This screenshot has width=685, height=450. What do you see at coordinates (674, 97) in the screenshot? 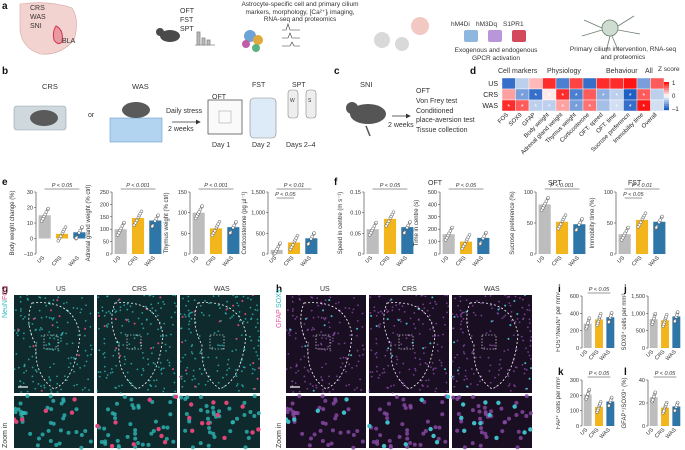
I see `zscore-tick: 0` at bounding box center [674, 97].